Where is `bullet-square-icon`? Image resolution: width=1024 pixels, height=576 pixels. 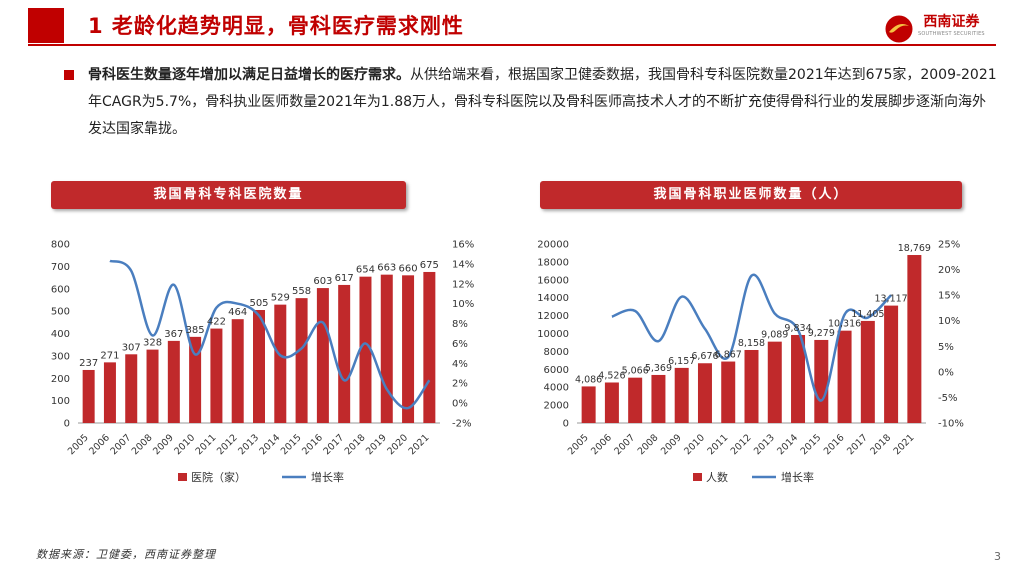 bullet-square-icon is located at coordinates (69, 75).